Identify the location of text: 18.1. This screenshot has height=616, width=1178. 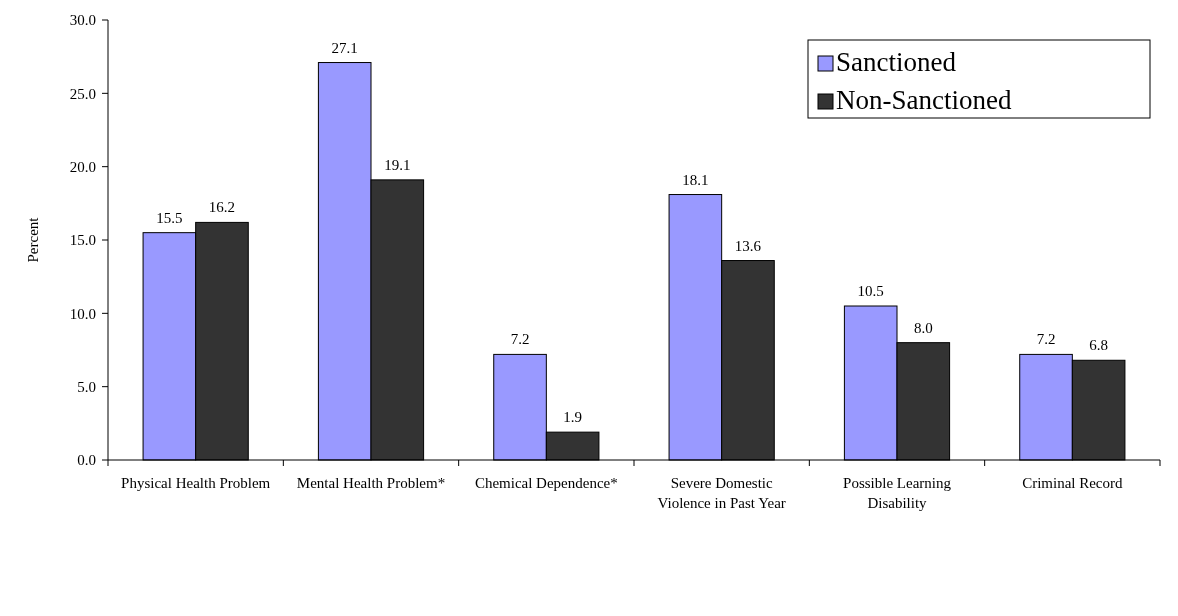
(695, 179).